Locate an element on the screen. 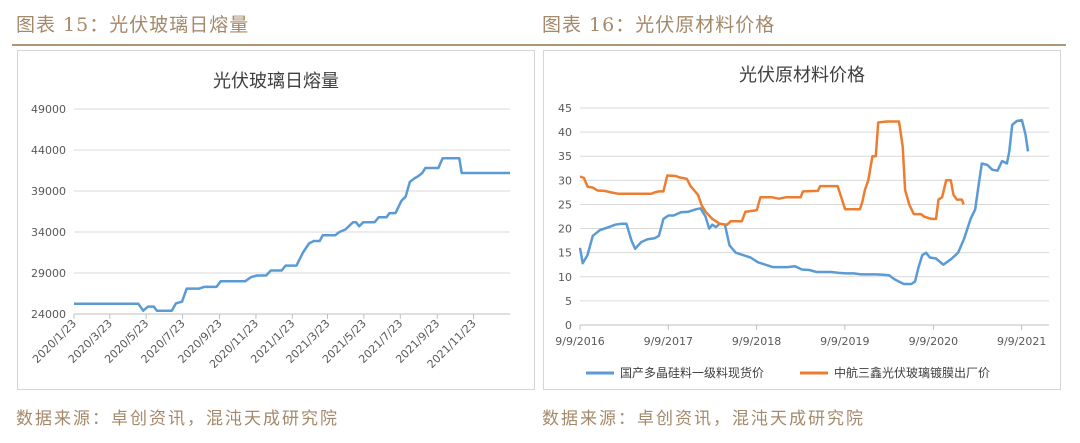  y-tick-label: 15 is located at coordinates (565, 253).